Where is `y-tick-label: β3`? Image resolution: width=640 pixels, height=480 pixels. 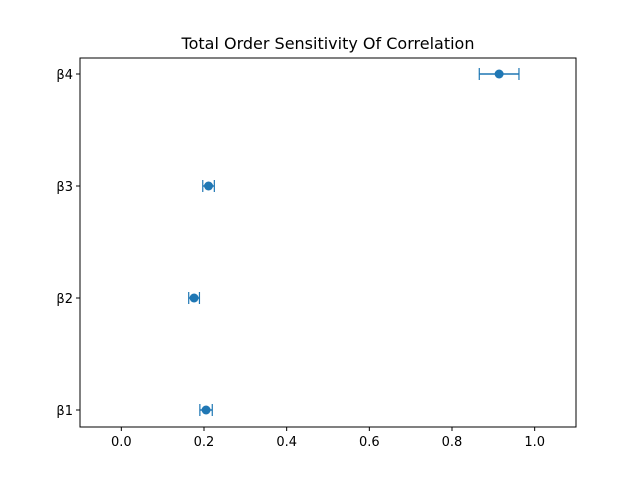
y-tick-label: β3 is located at coordinates (64, 187).